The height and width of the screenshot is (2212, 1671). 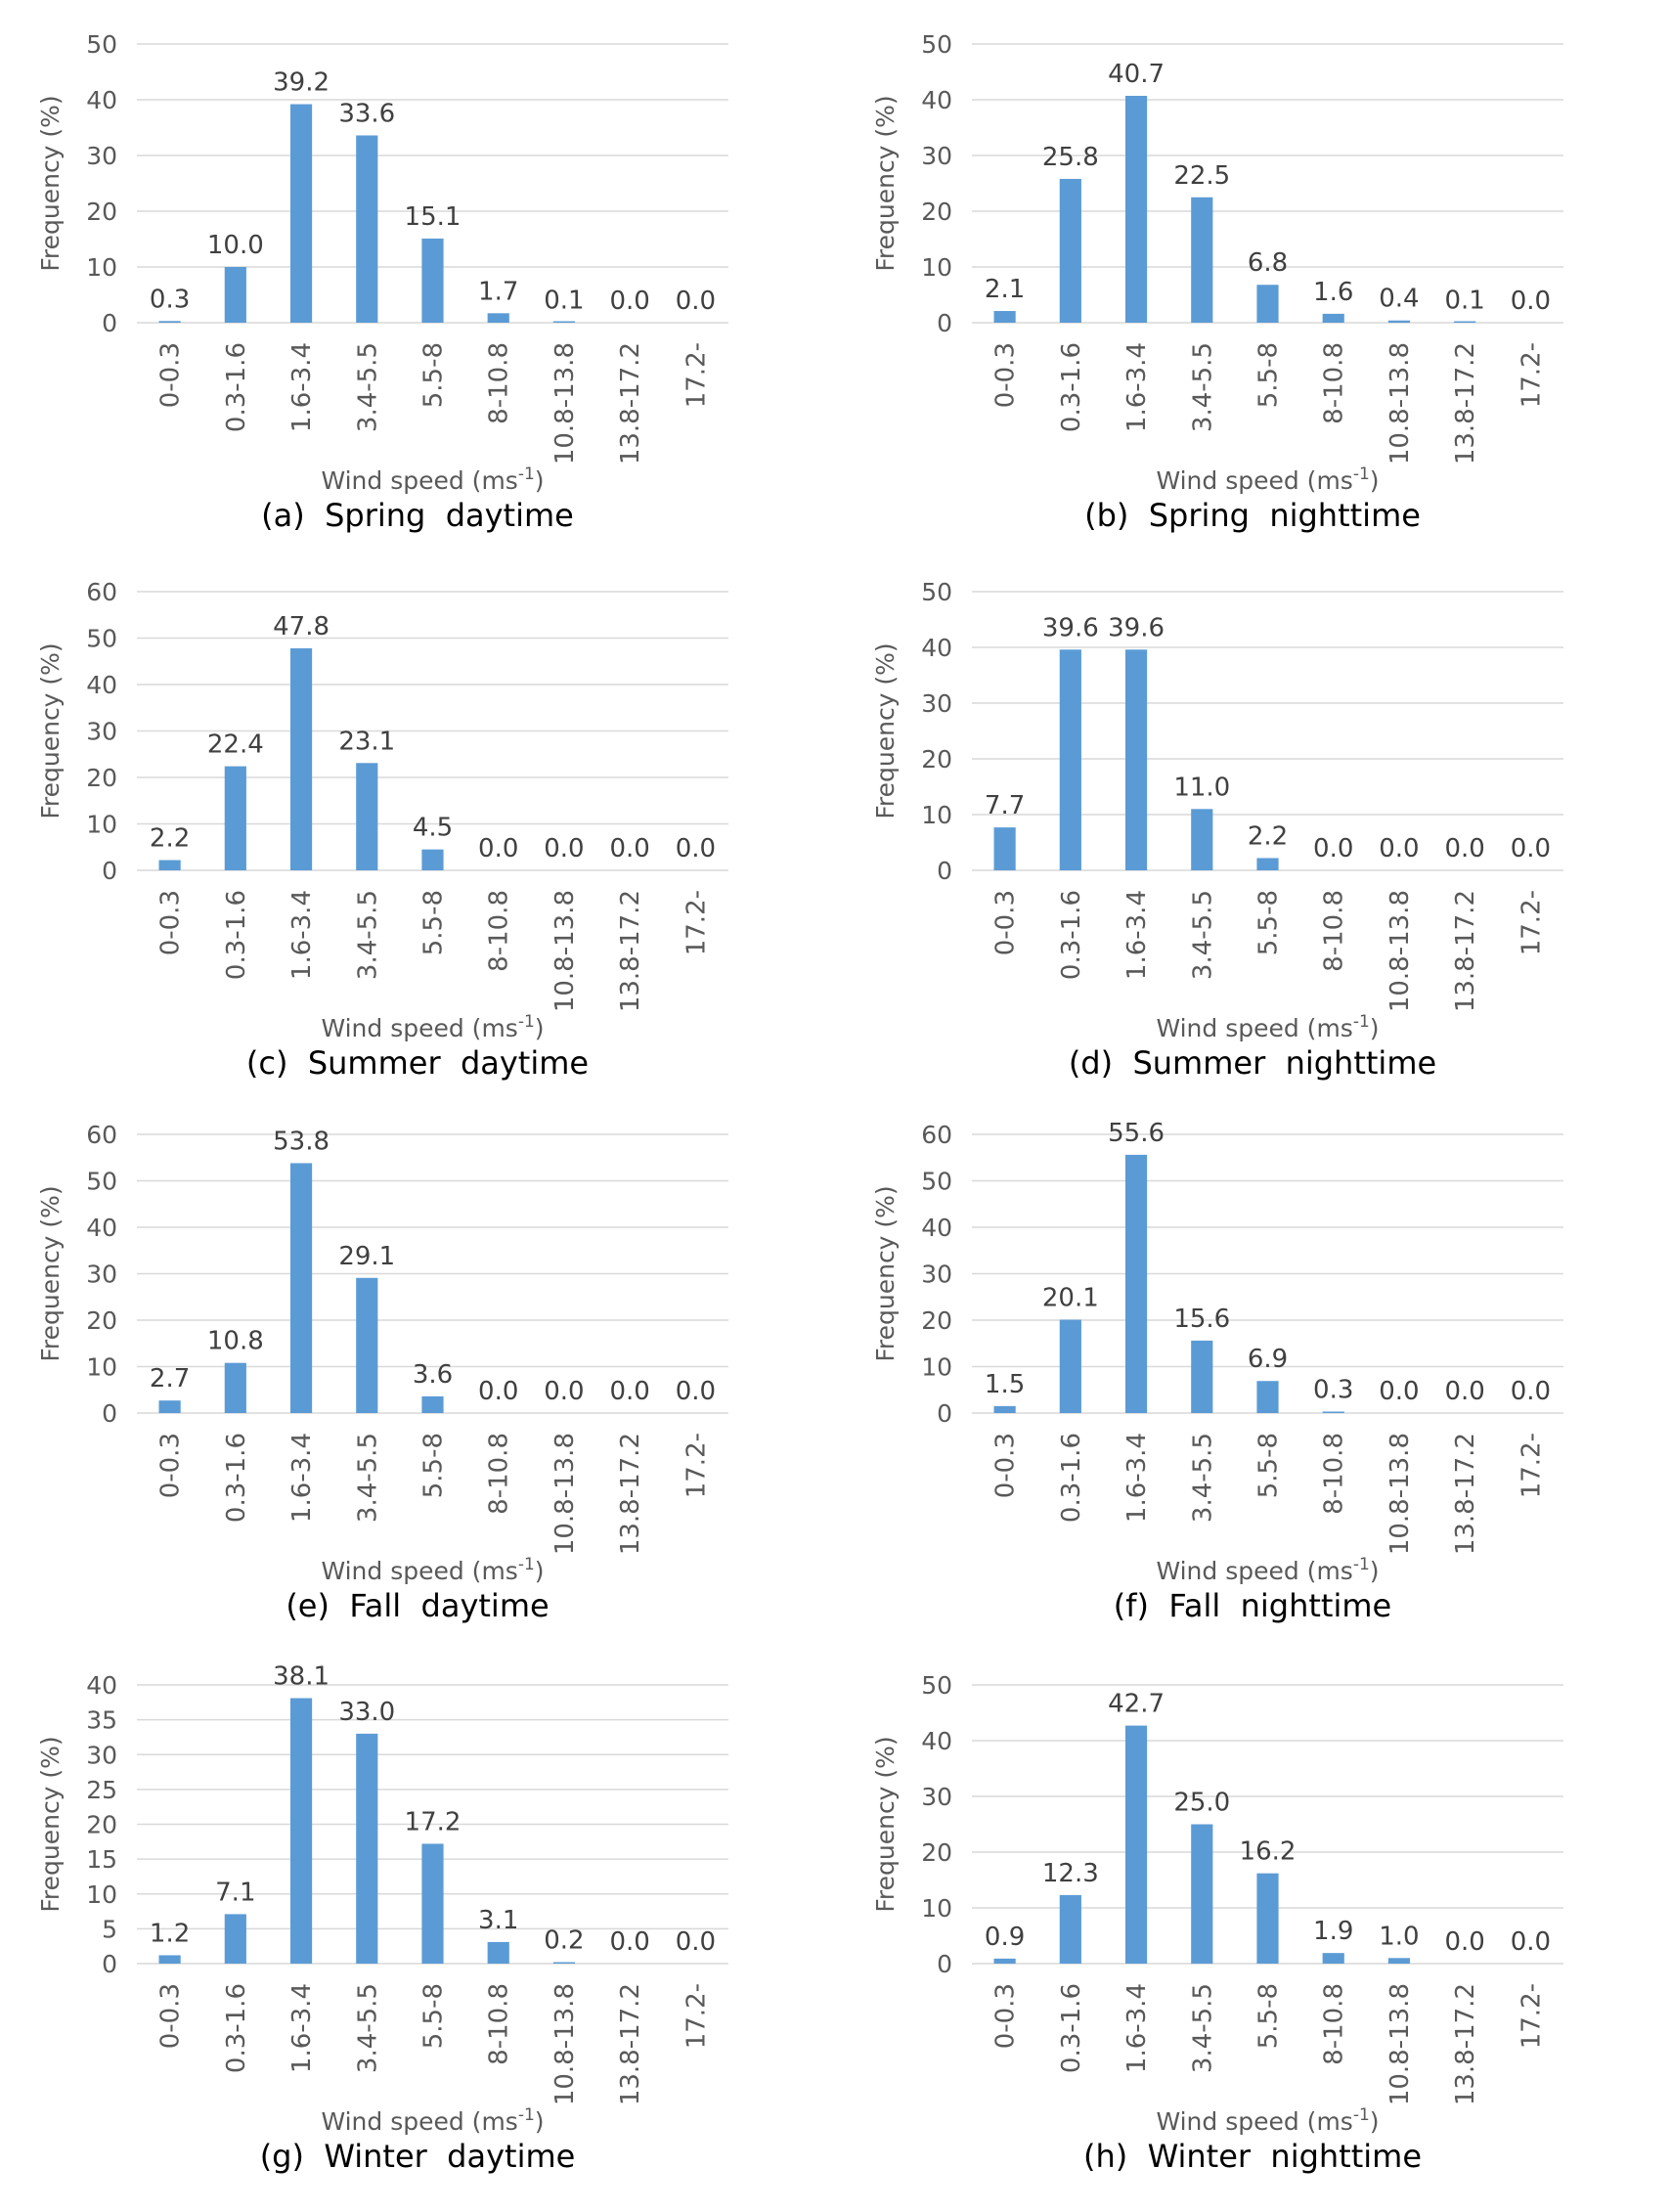 What do you see at coordinates (366, 1712) in the screenshot?
I see `data-label: 33.0` at bounding box center [366, 1712].